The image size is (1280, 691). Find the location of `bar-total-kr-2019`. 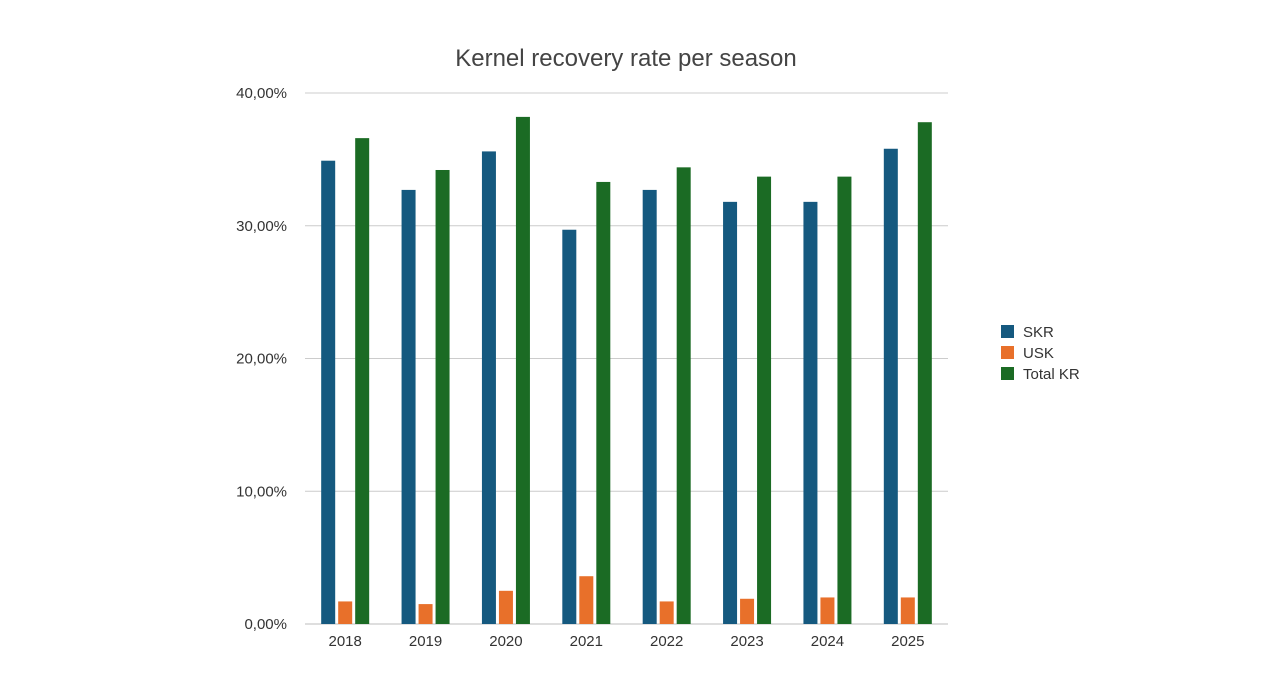

bar-total-kr-2019 is located at coordinates (442, 396).